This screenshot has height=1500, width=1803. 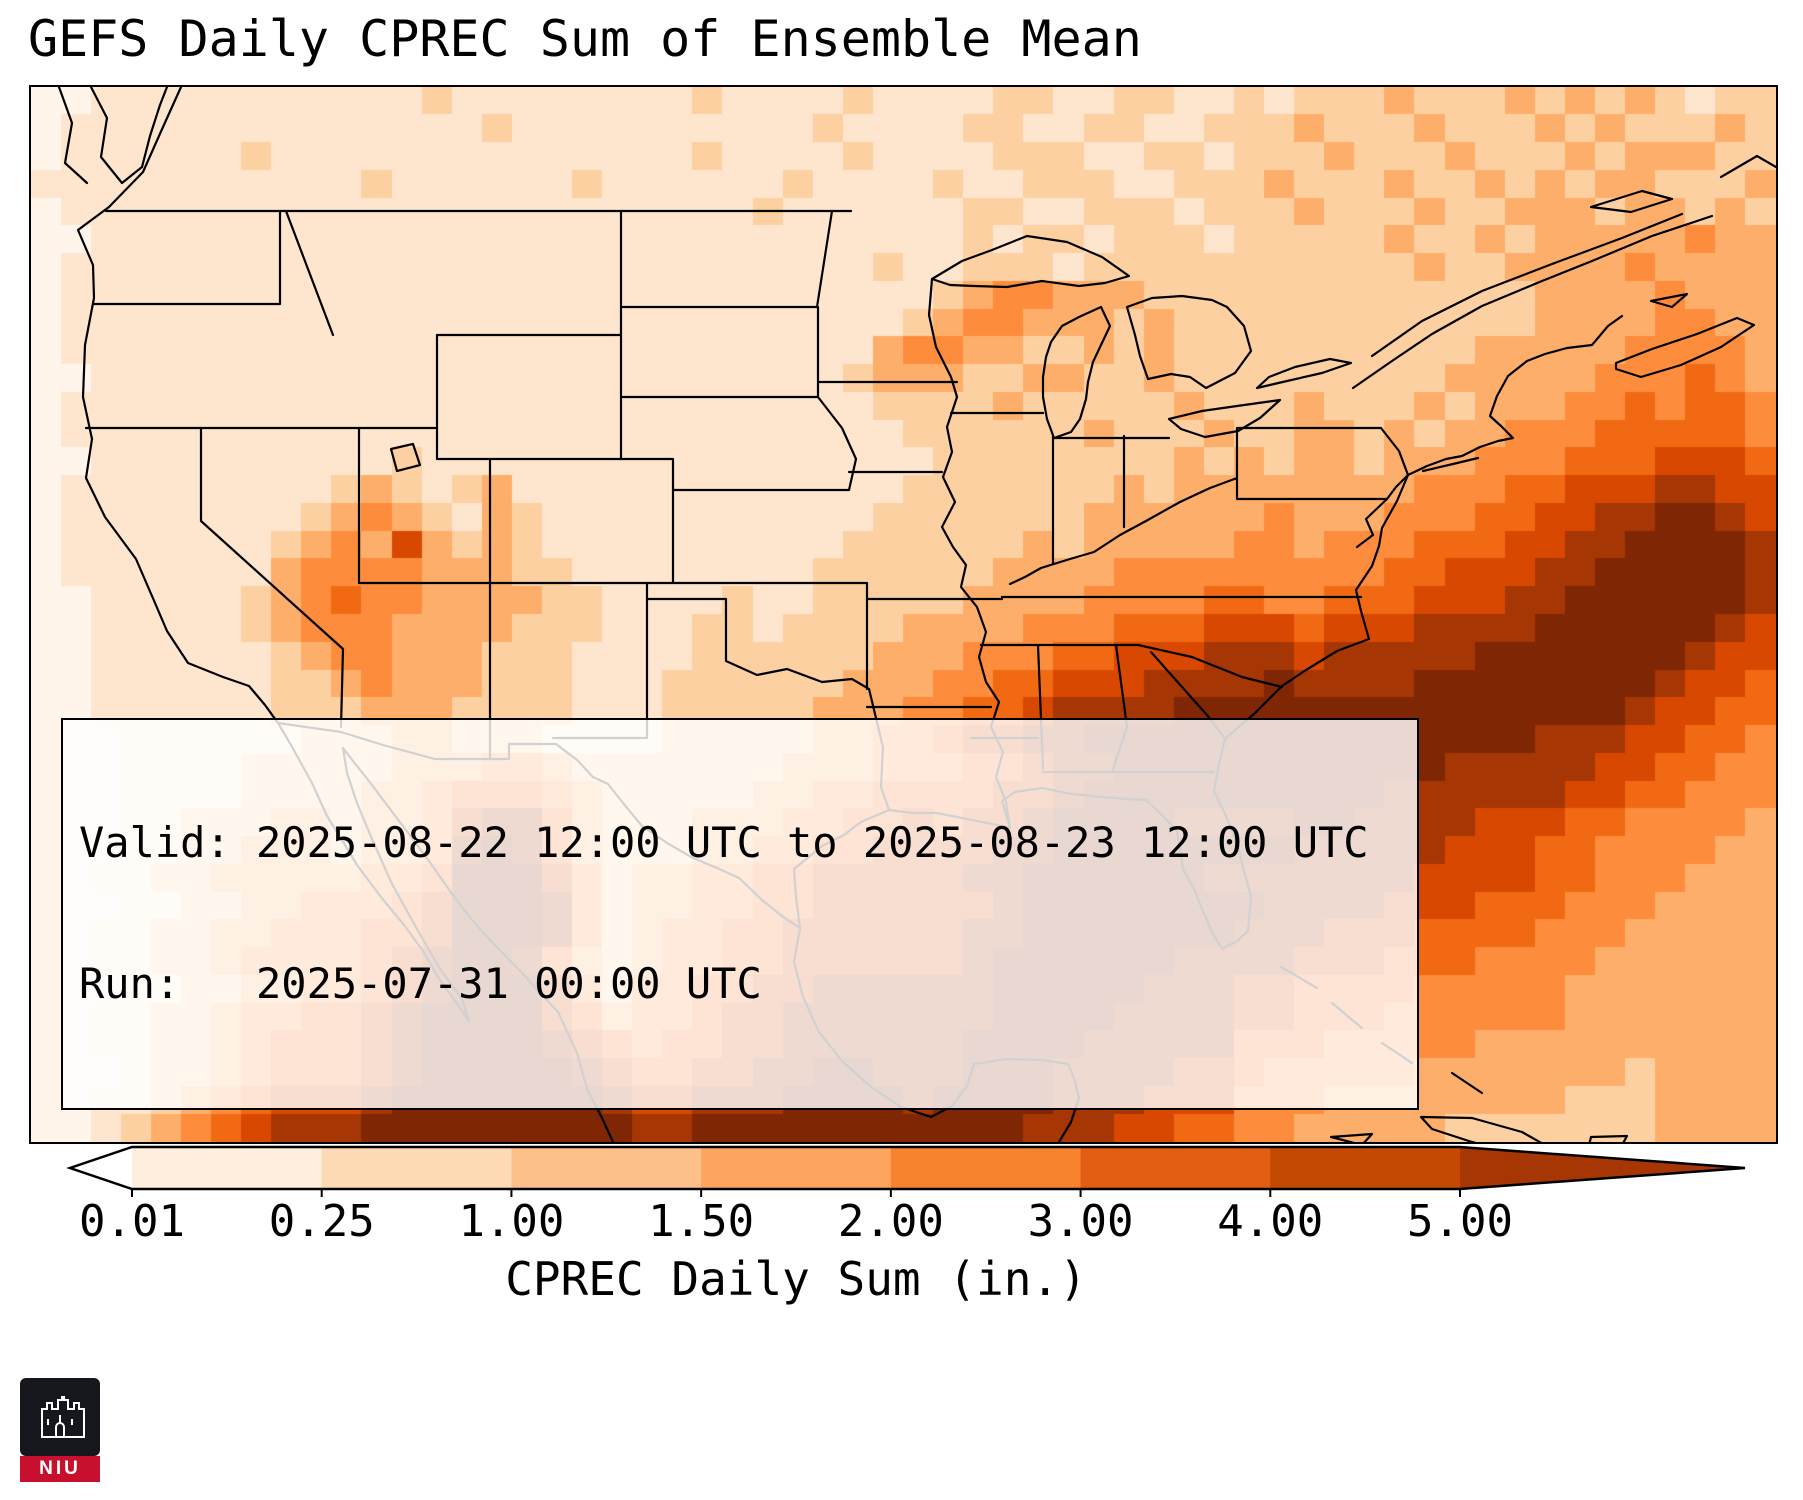 What do you see at coordinates (113, 136) in the screenshot?
I see `coastline-bc` at bounding box center [113, 136].